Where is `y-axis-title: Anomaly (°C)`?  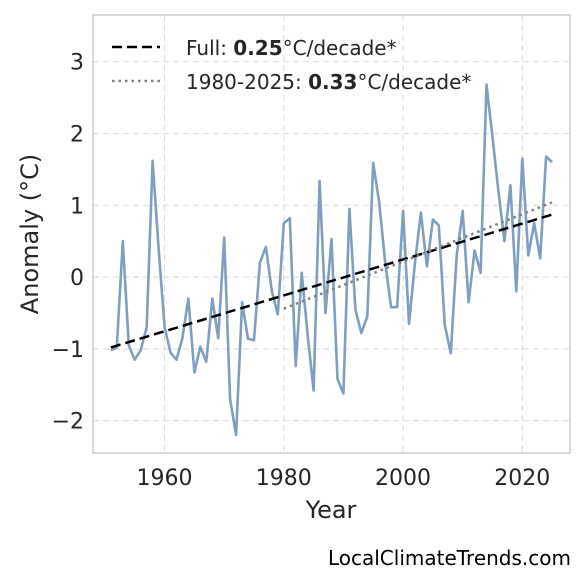 y-axis-title: Anomaly (°C) is located at coordinates (30, 234).